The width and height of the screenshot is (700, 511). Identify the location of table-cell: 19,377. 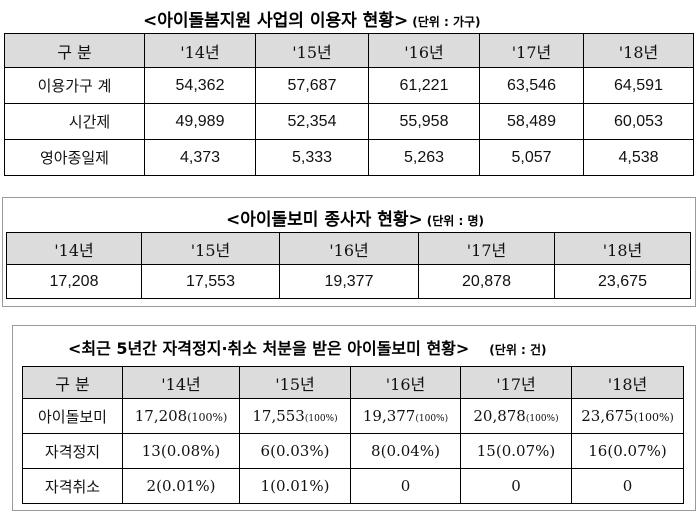
(349, 281).